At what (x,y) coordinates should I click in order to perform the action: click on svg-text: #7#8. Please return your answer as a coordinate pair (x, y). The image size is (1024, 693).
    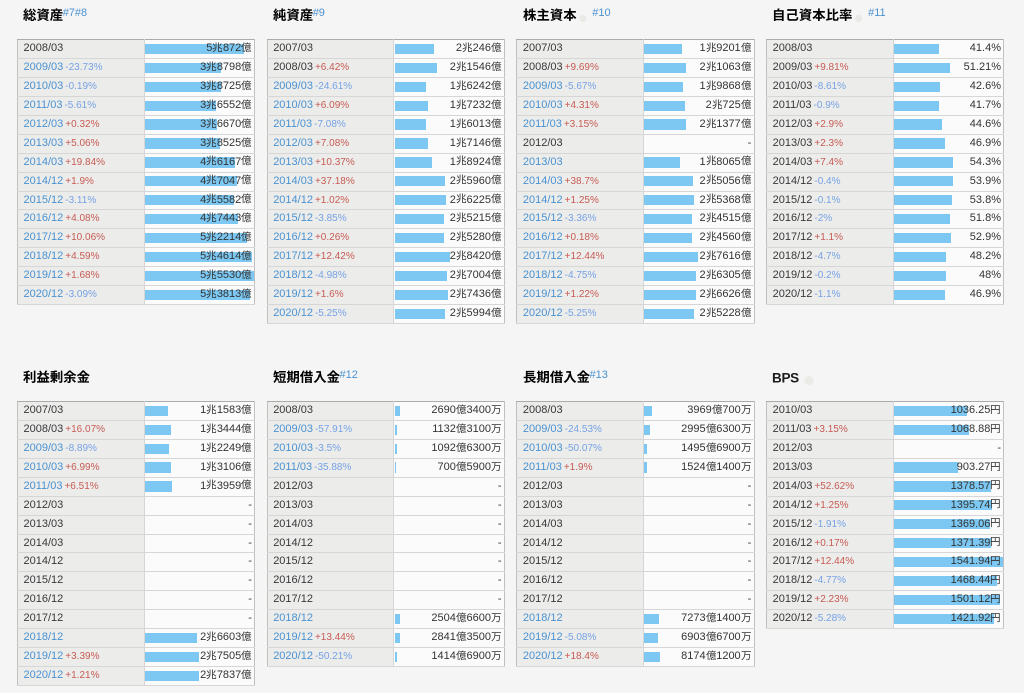
    Looking at the image, I should click on (75, 14).